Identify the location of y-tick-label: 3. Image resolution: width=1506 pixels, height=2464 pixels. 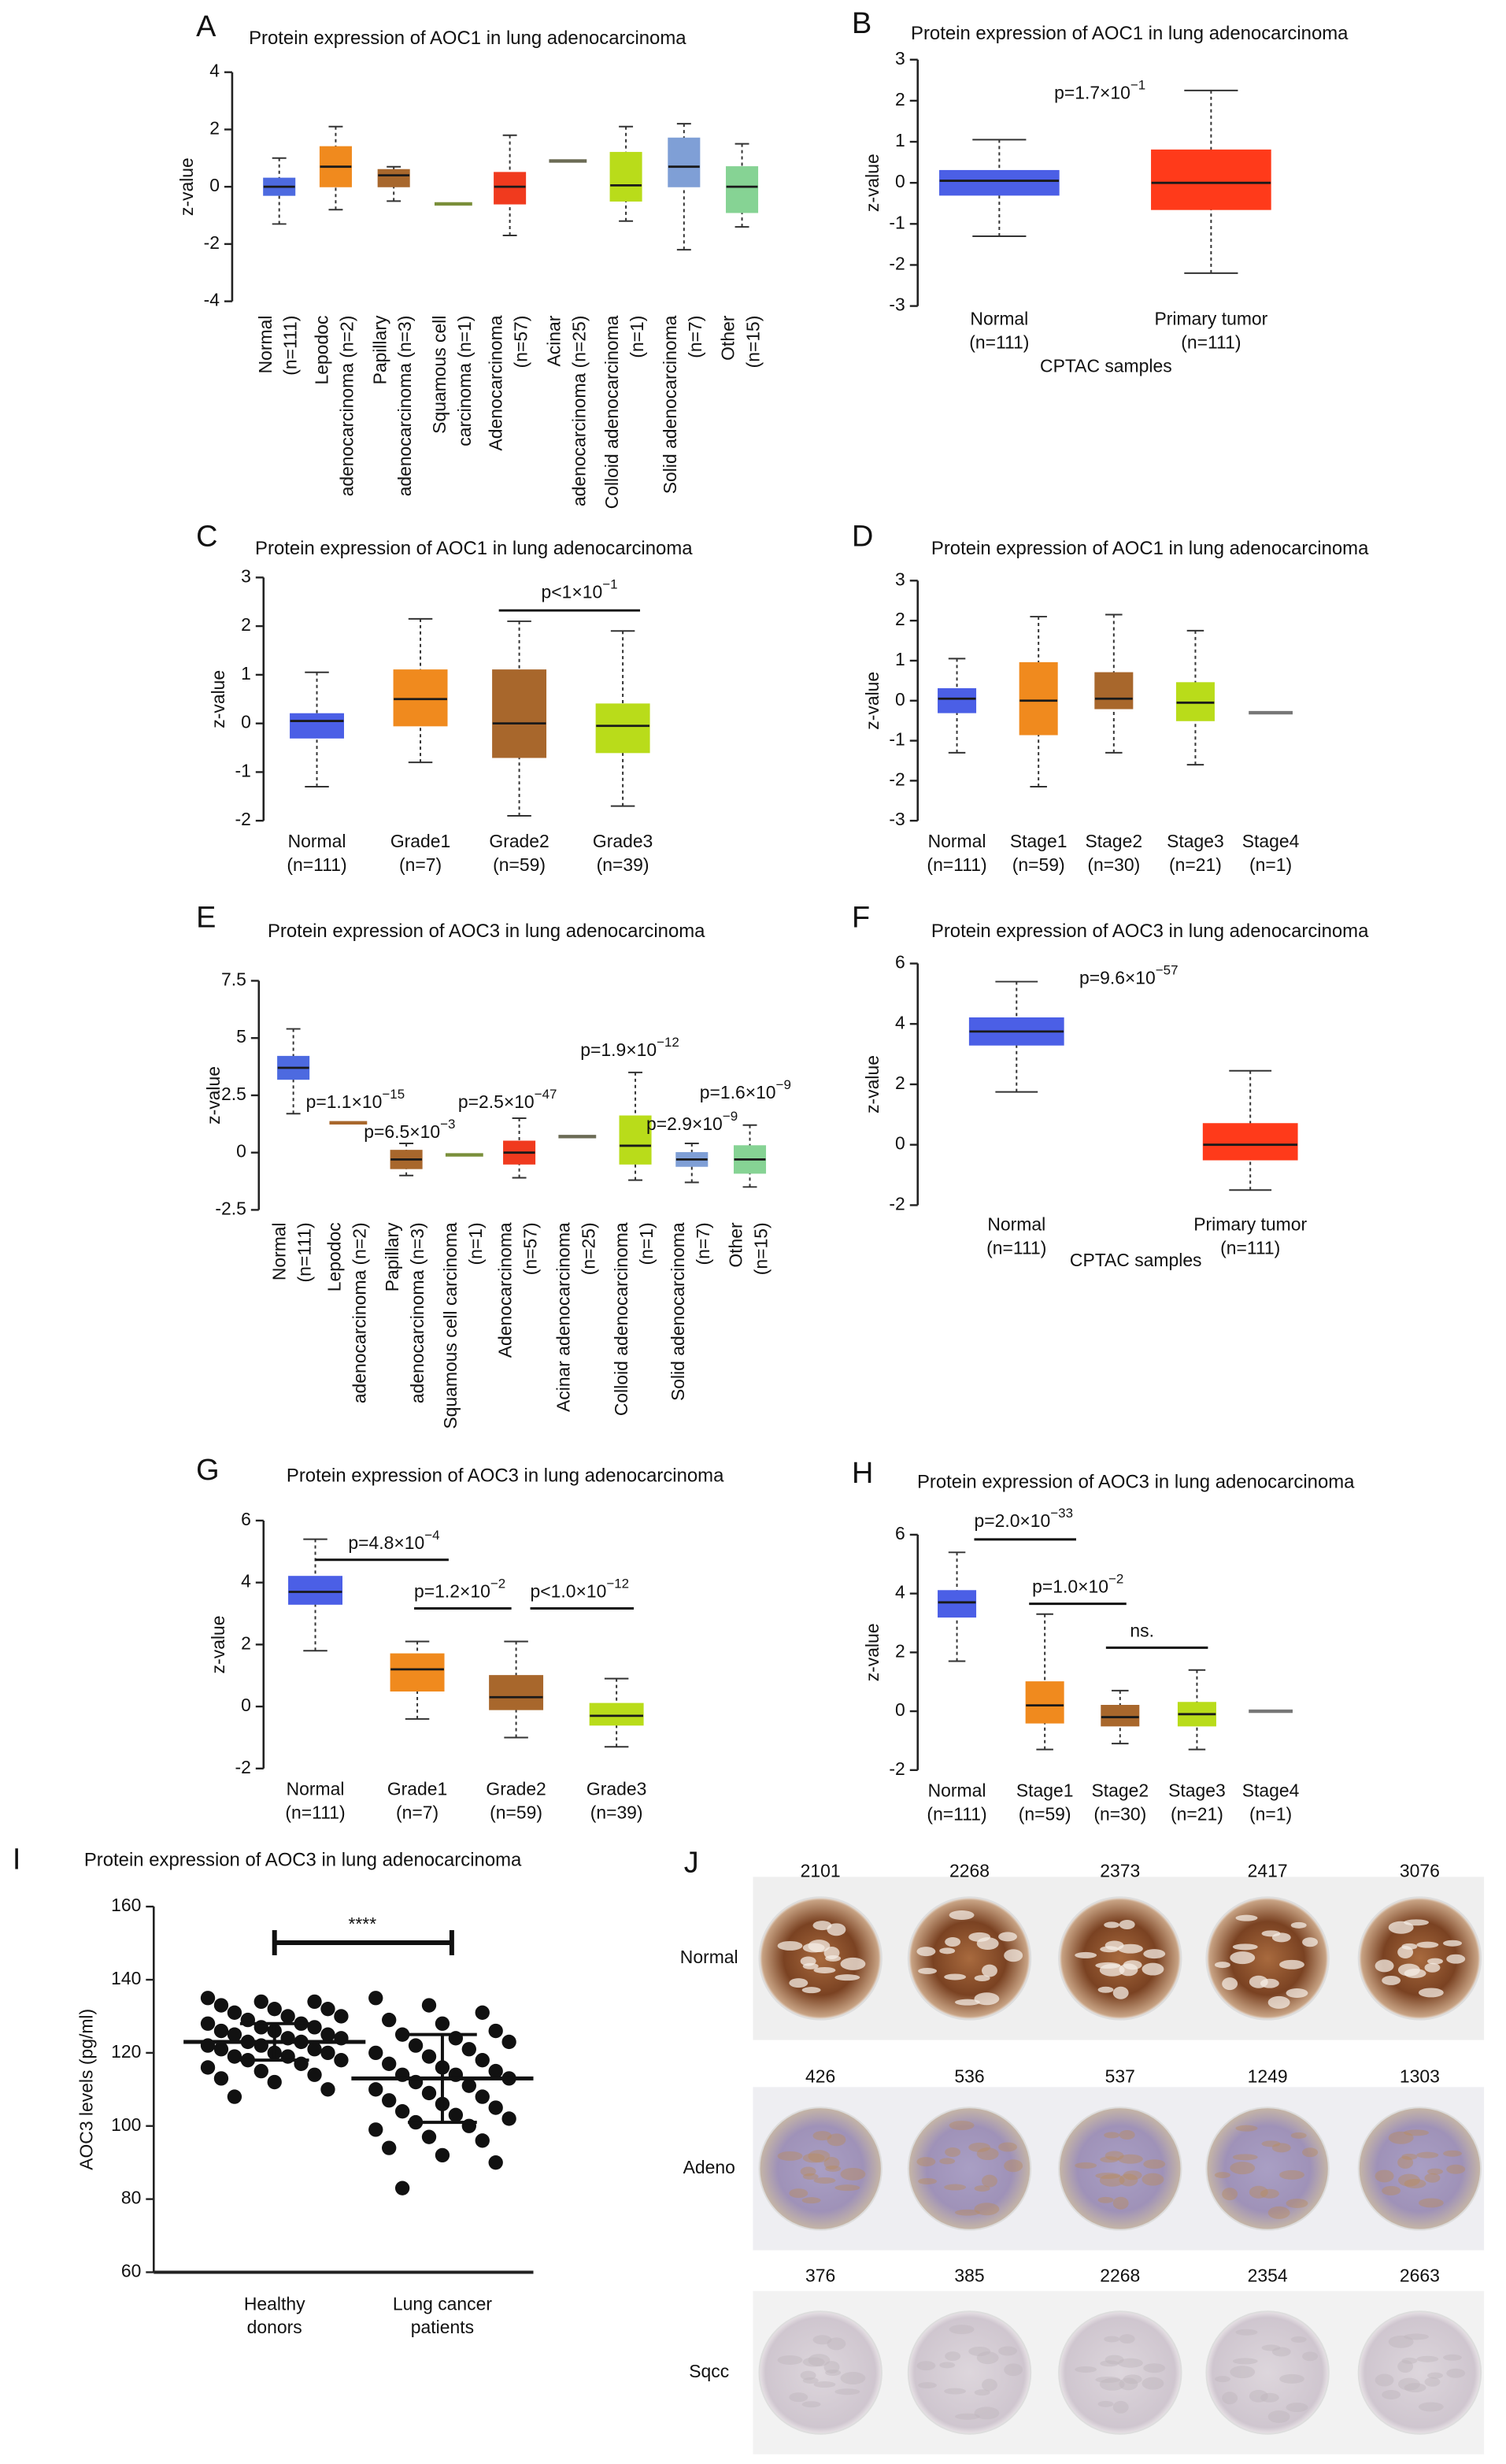
(900, 58).